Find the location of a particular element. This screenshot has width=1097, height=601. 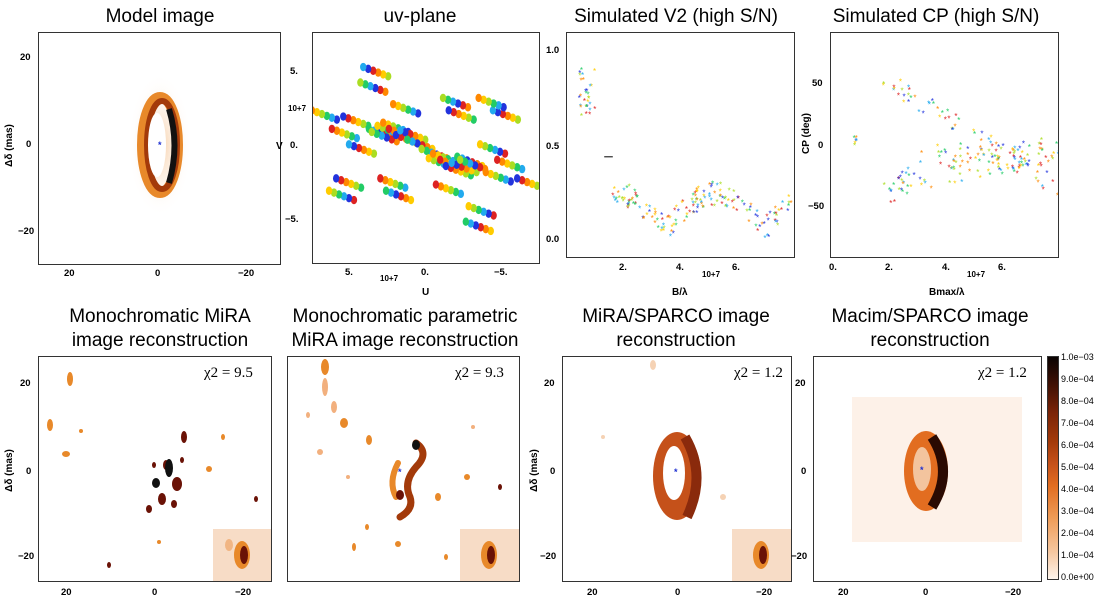

title-model: Model image is located at coordinates (160, 16).